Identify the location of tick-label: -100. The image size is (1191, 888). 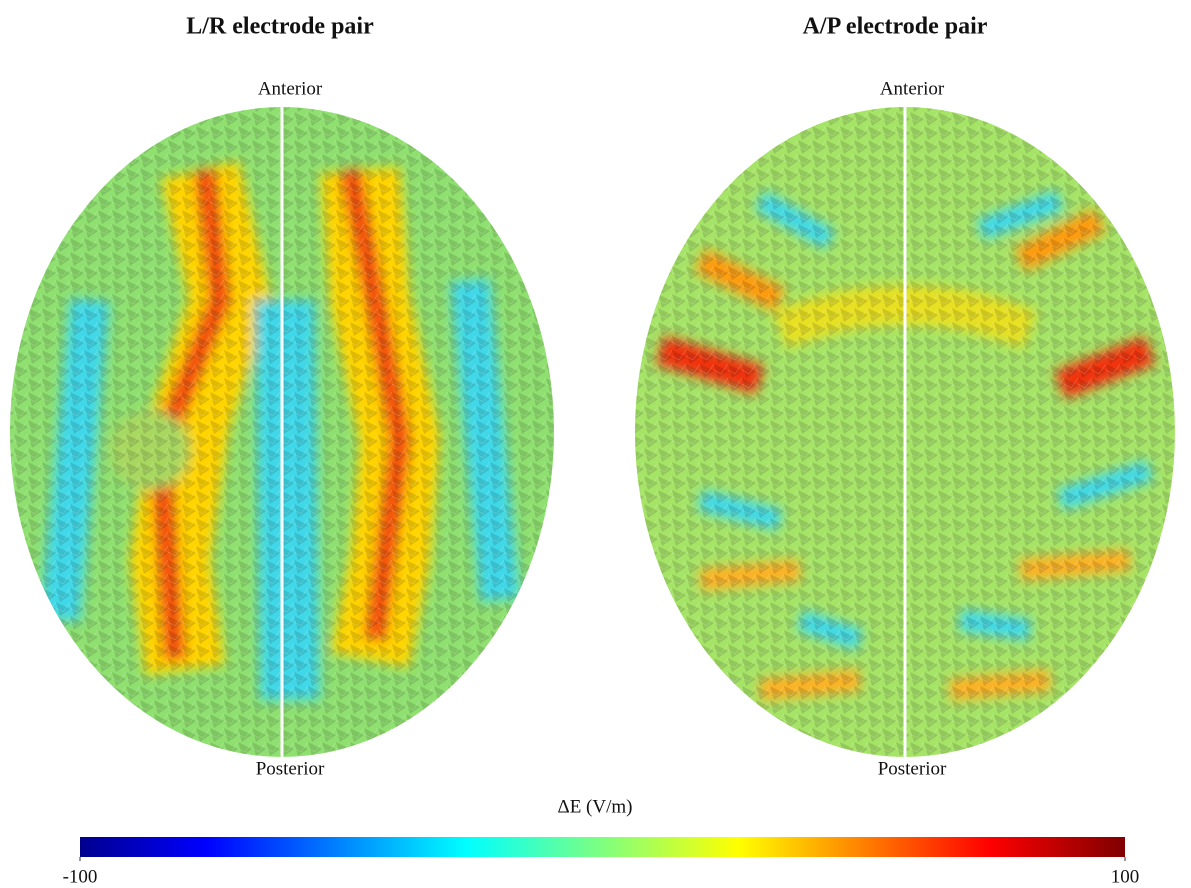
(80, 876).